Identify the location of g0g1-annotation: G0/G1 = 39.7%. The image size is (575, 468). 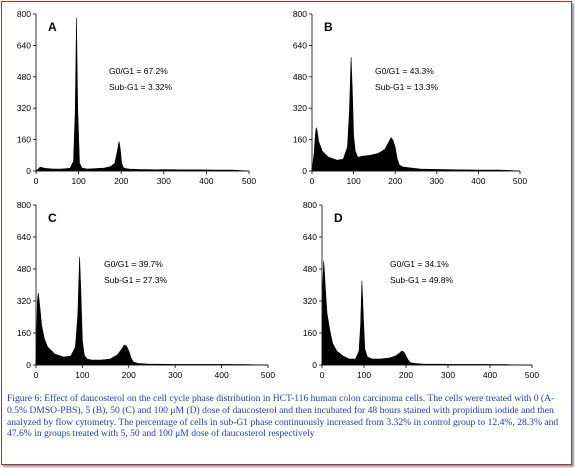
(133, 264).